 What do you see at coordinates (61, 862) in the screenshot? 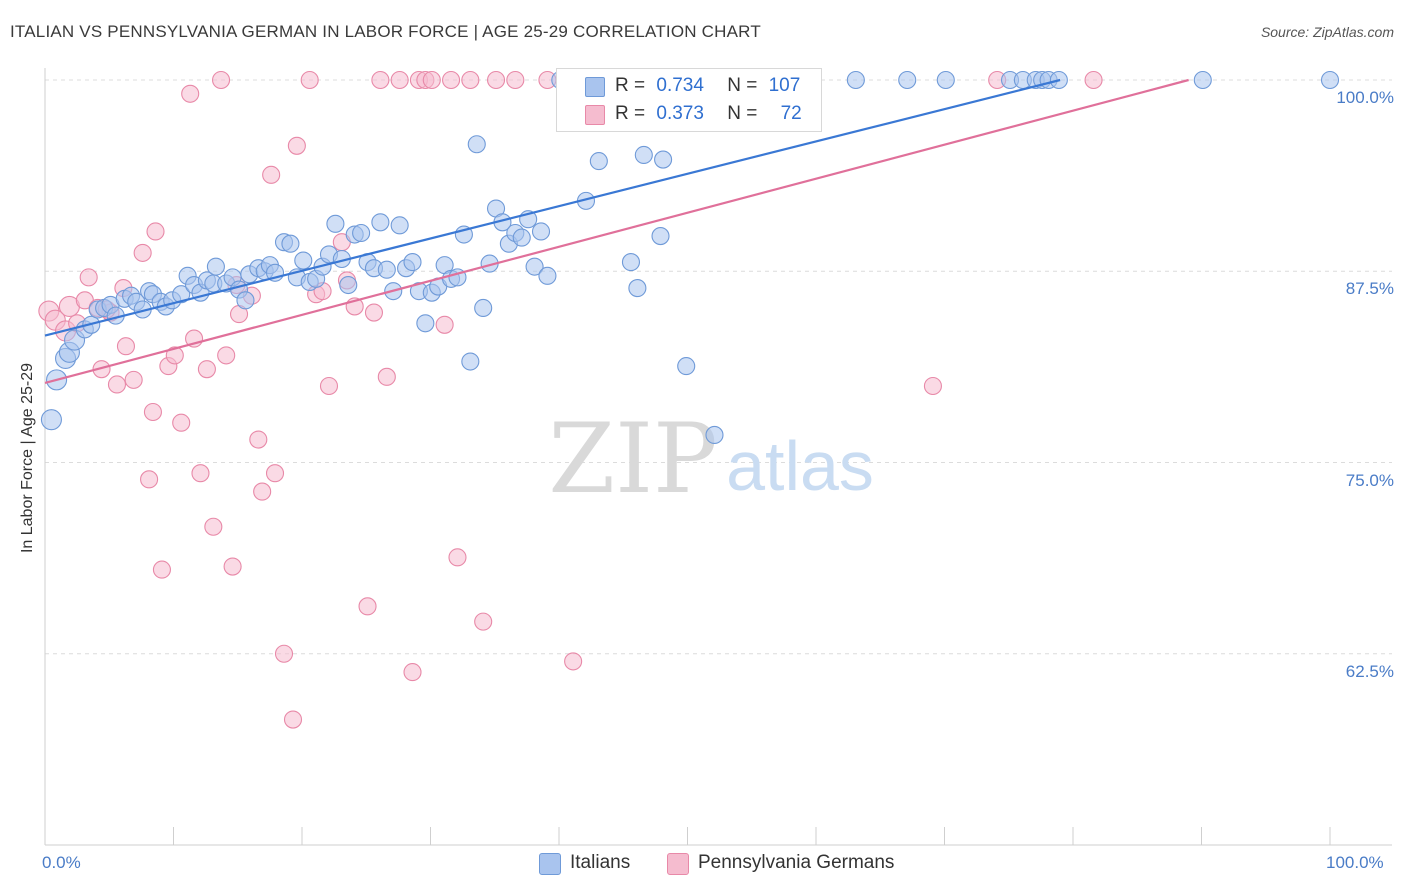
I see `x-tick-label-min: 0.0%` at bounding box center [61, 862].